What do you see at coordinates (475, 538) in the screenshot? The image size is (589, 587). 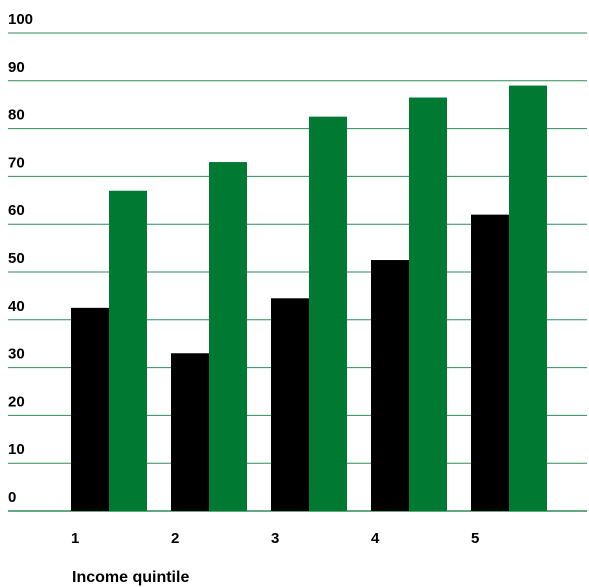 I see `x-tick-label: 5` at bounding box center [475, 538].